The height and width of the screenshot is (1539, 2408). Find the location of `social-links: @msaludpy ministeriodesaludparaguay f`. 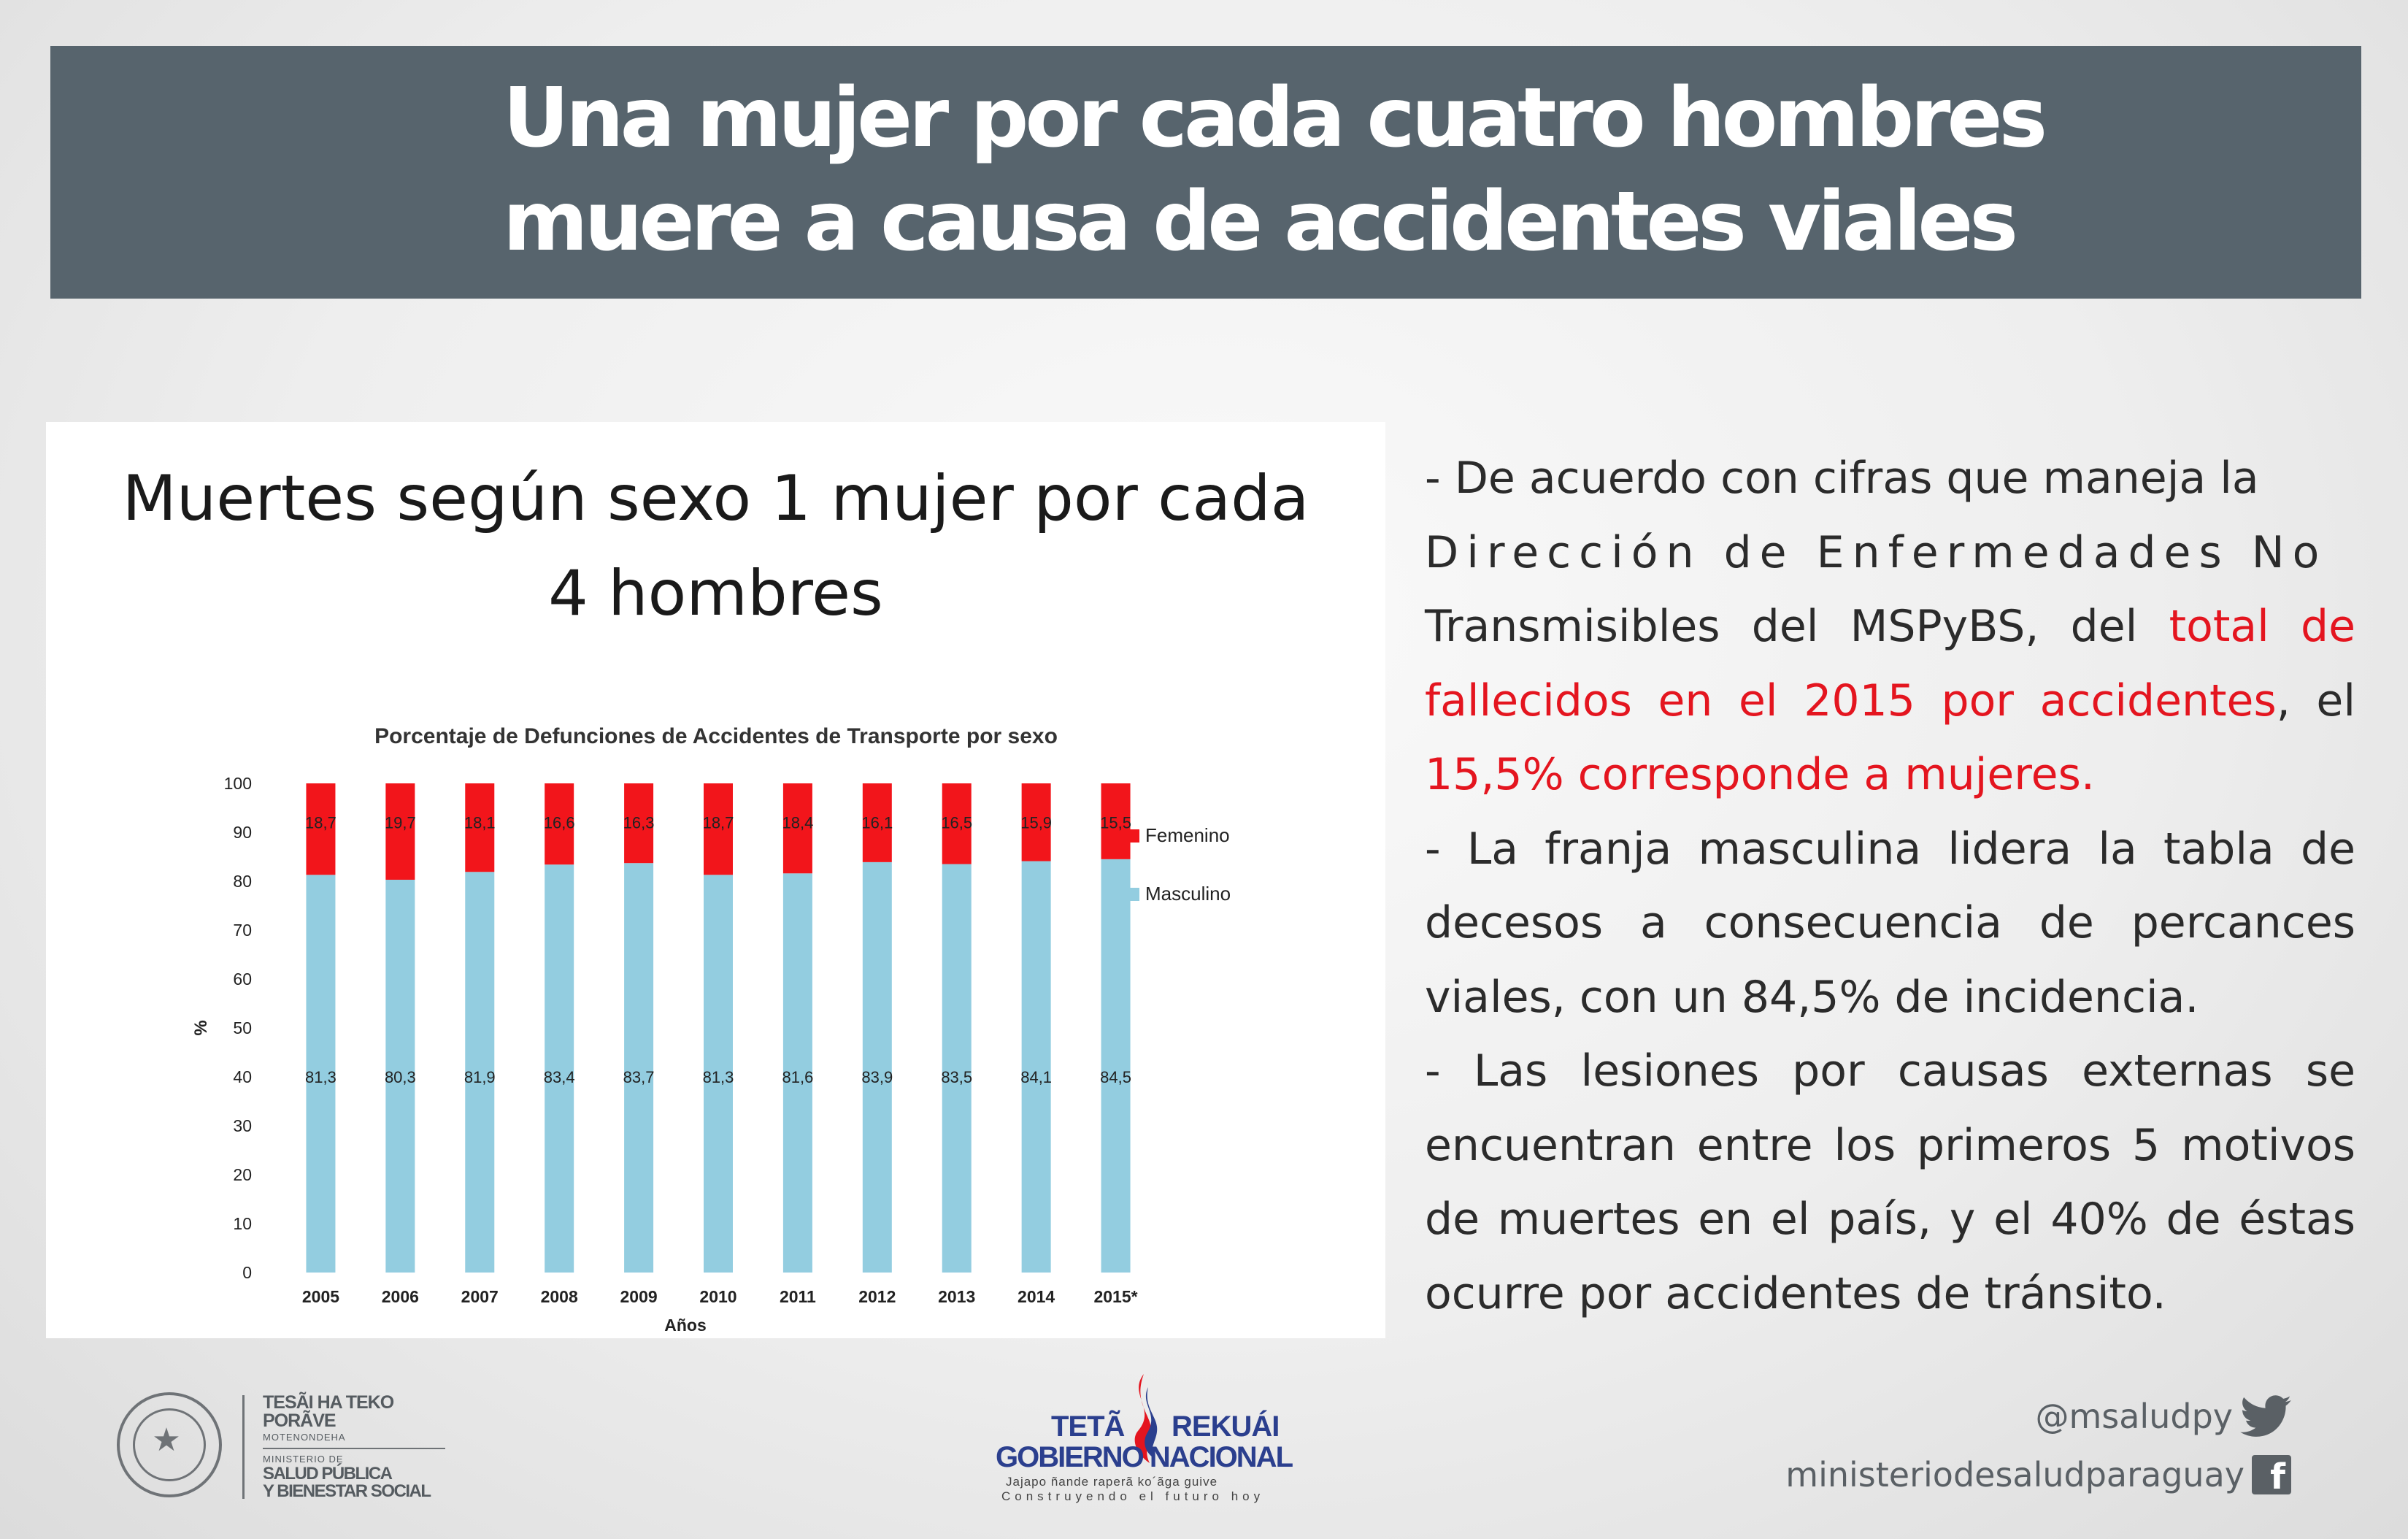

social-links: @msaludpy ministeriodesaludparaguay f is located at coordinates (1999, 1449).